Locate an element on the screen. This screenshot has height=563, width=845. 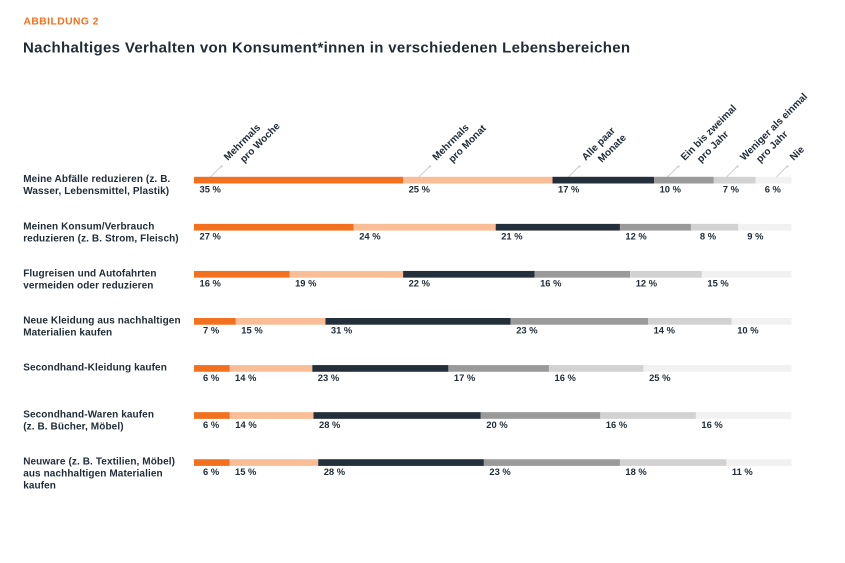
svg-text: 35 % is located at coordinates (211, 189).